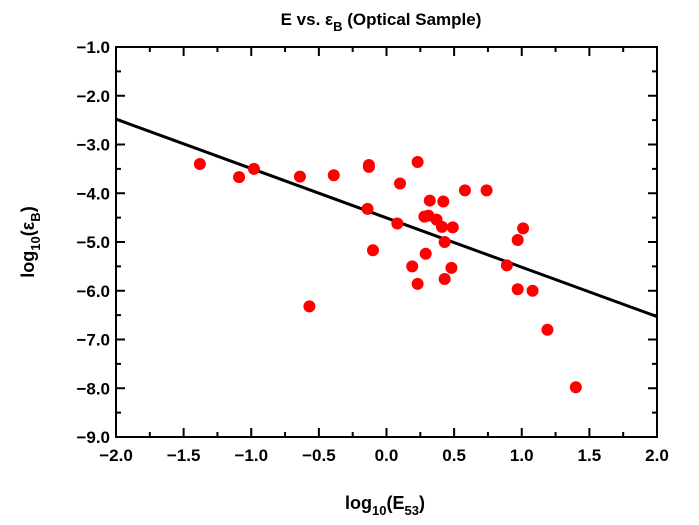 This screenshot has height=525, width=699. Describe the element at coordinates (412, 510) in the screenshot. I see `x-axis-label-sub2: 53` at that location.